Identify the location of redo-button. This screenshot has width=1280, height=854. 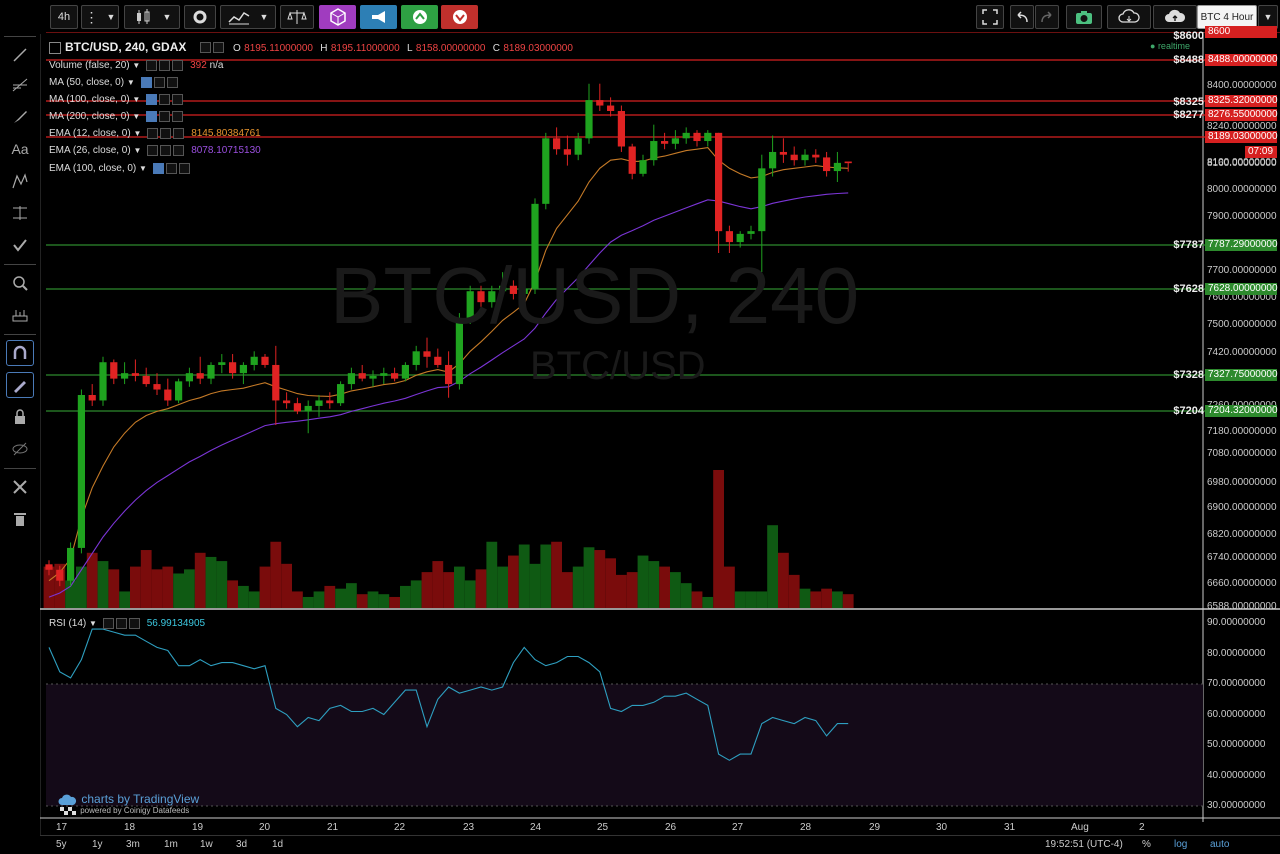
(1047, 17).